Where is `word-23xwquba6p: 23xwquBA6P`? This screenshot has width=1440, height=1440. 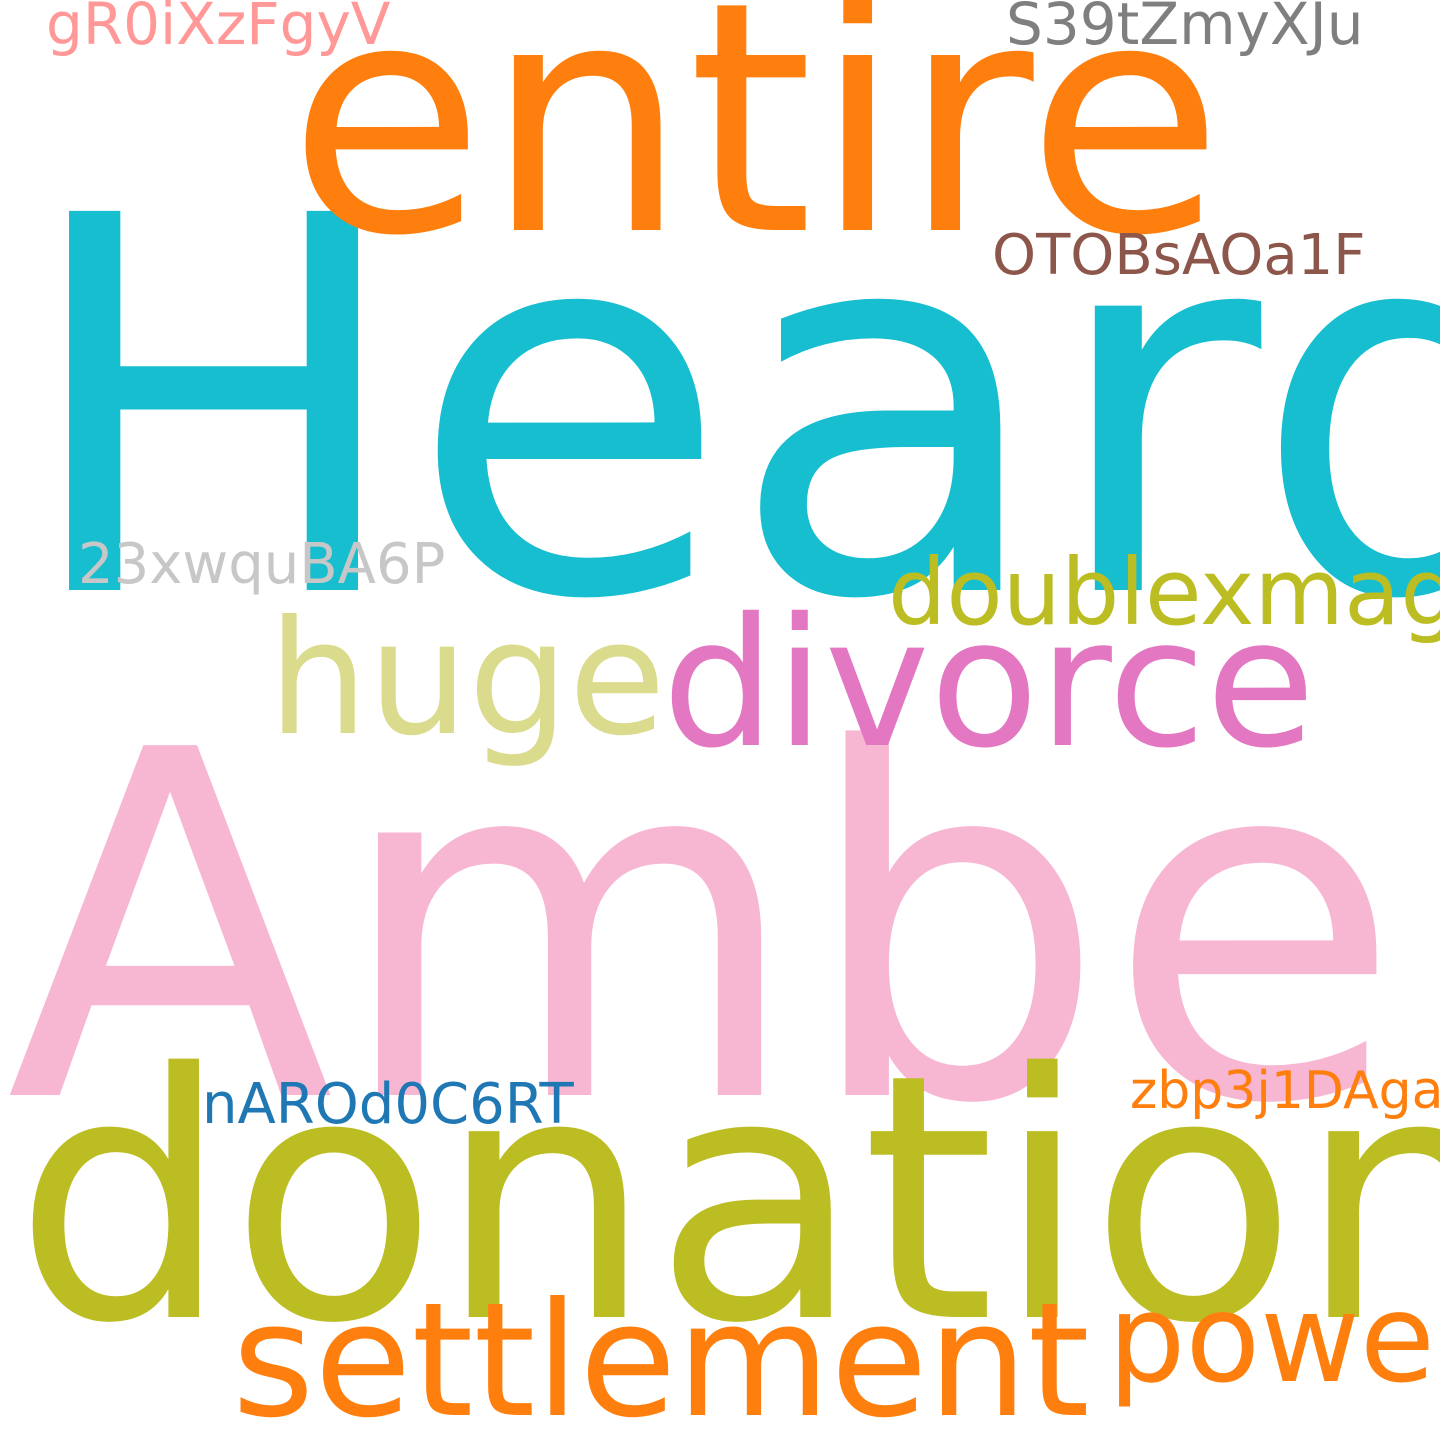
word-23xwquba6p: 23xwquBA6P is located at coordinates (262, 564).